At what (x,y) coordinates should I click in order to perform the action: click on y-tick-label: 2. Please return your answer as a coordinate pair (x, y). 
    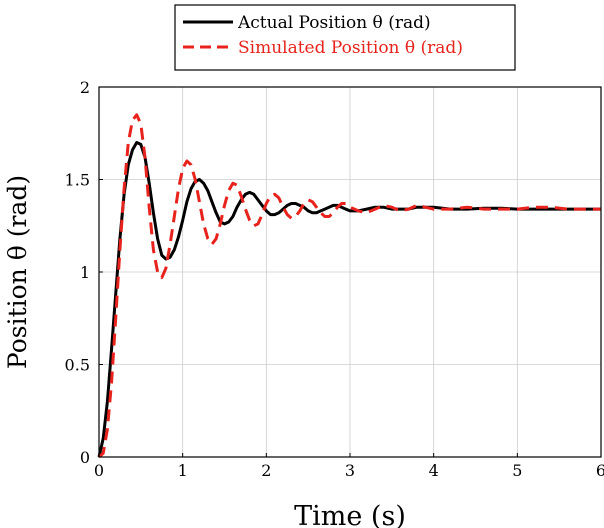
    Looking at the image, I should click on (85, 87).